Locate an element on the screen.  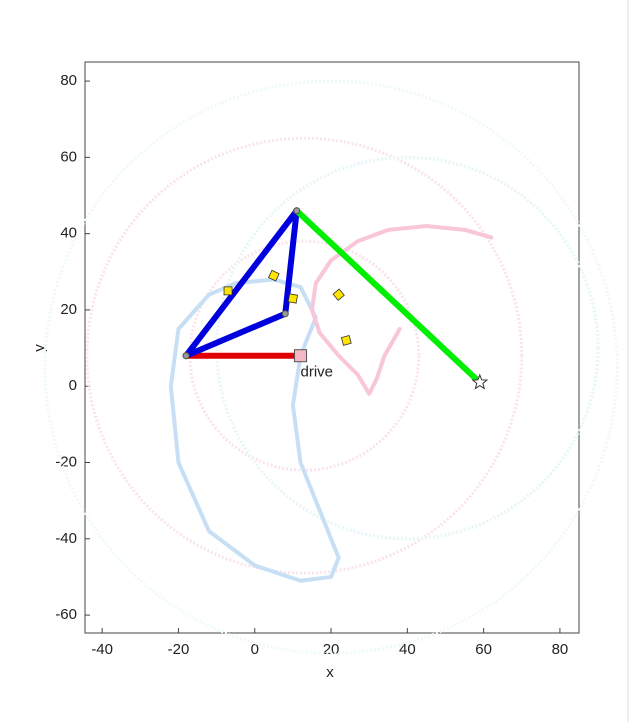
path-circle is located at coordinates (304, 355).